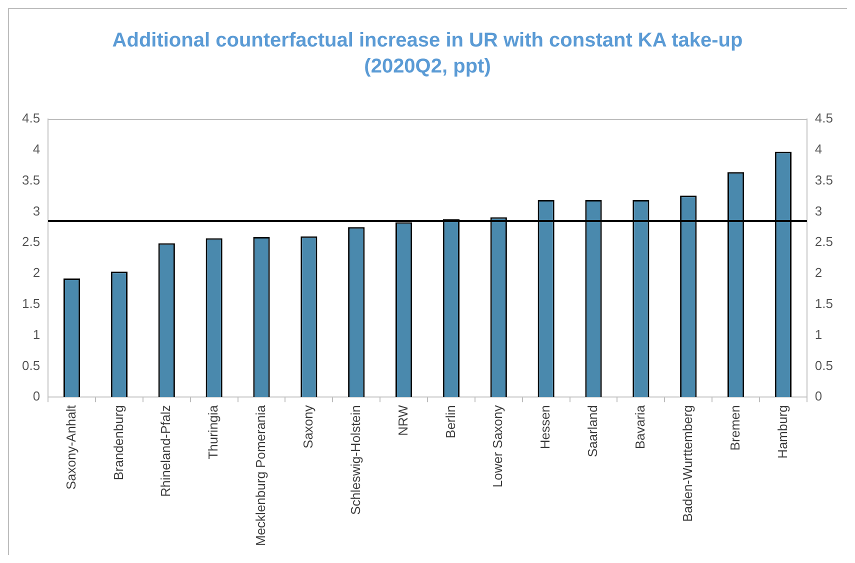 The height and width of the screenshot is (563, 855). What do you see at coordinates (36, 334) in the screenshot?
I see `y-tick-label: 1` at bounding box center [36, 334].